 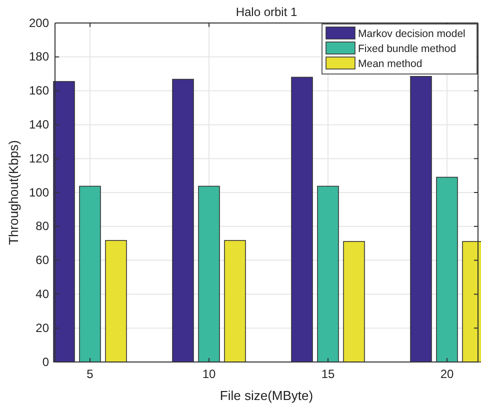 I want to click on y-tick-label: 140, so click(x=39, y=125).